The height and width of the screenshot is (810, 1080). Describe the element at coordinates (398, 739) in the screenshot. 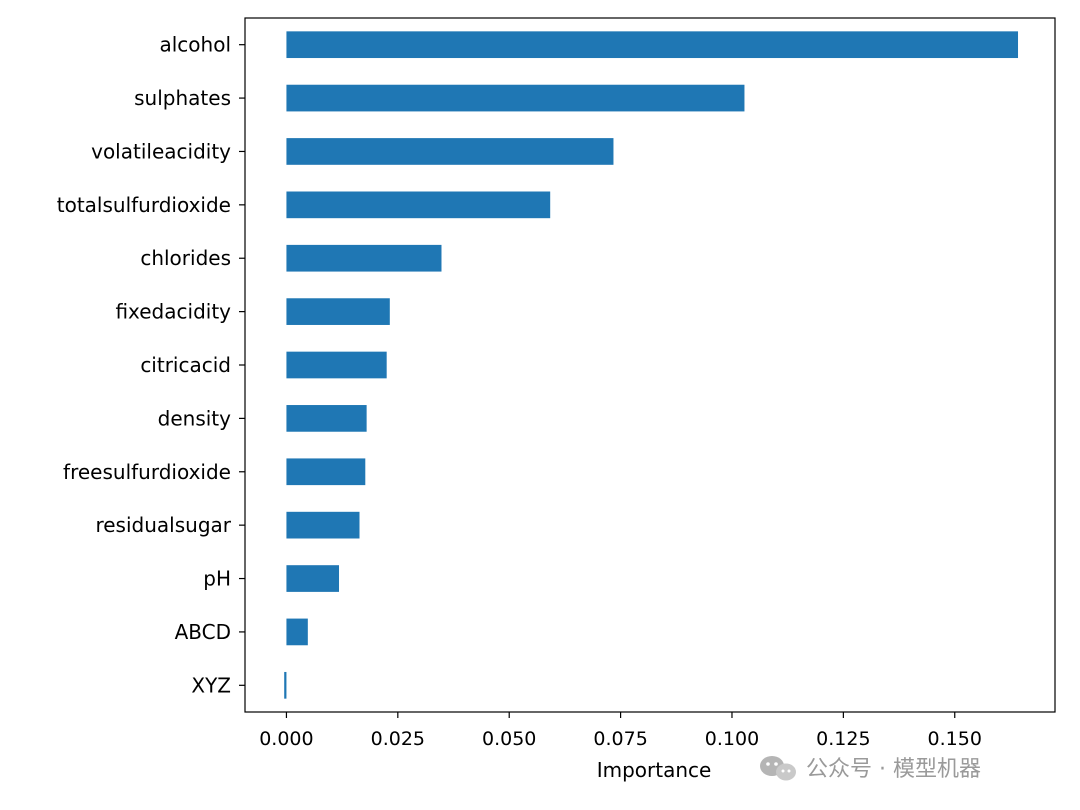

I see `x-tick-label: 0.025` at that location.